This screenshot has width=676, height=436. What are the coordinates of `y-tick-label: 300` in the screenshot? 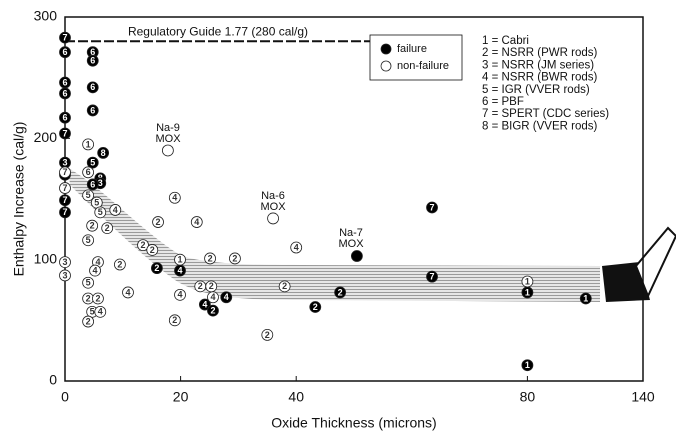 It's located at (46, 16).